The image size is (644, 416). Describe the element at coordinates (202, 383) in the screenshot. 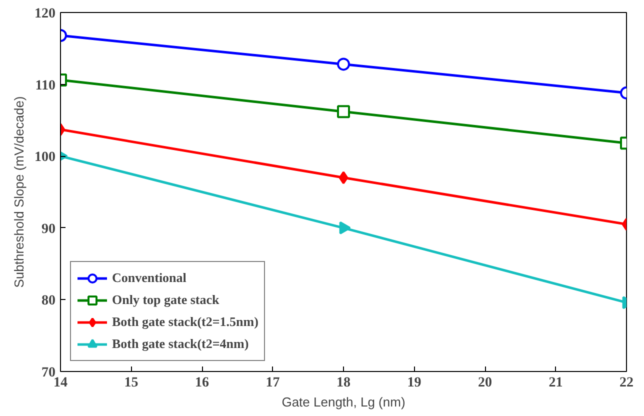

I see `x-tick-label: 16` at that location.